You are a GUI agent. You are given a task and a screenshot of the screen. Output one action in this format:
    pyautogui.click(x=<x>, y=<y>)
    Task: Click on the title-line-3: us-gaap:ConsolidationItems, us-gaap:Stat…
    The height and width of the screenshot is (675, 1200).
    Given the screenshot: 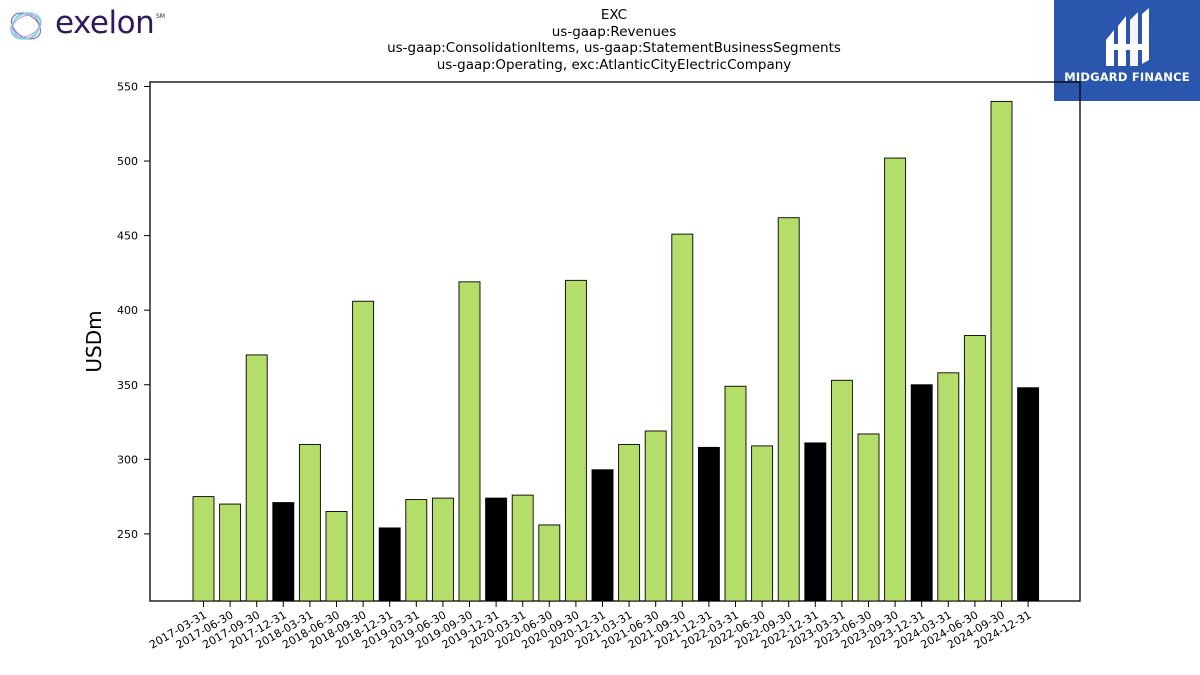 What is the action you would take?
    pyautogui.click(x=614, y=48)
    